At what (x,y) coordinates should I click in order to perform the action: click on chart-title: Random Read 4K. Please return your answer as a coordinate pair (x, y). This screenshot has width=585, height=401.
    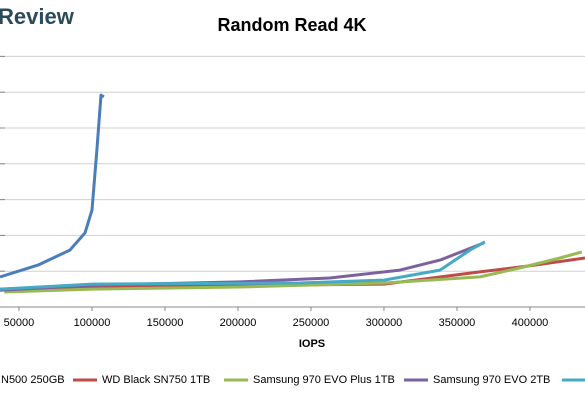
    Looking at the image, I should click on (291, 25).